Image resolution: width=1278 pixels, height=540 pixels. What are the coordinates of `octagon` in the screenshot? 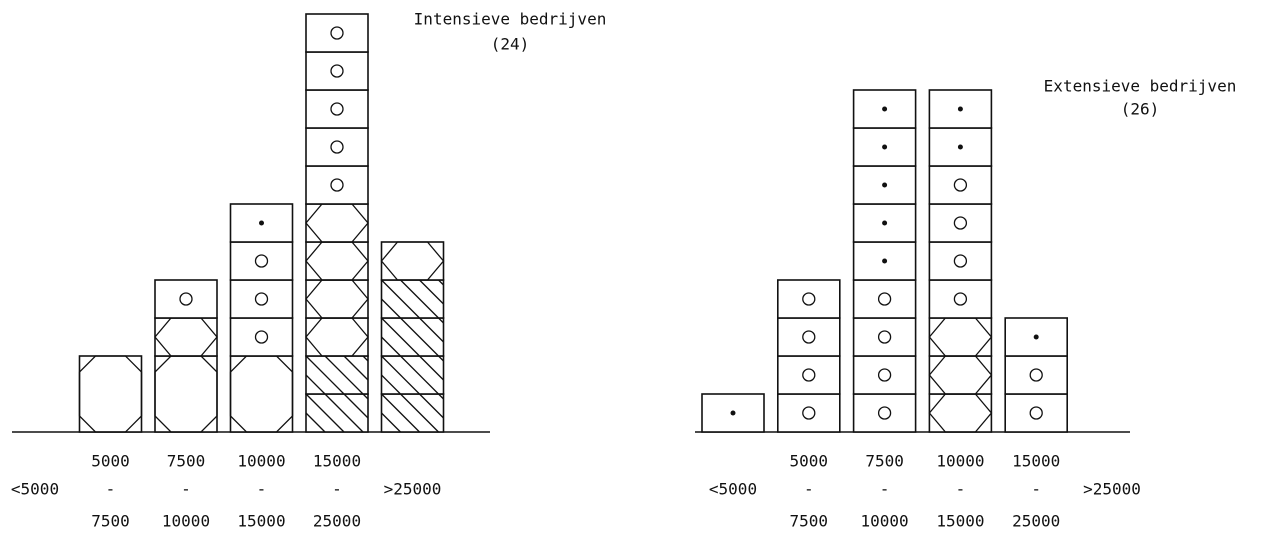 It's located at (261, 394).